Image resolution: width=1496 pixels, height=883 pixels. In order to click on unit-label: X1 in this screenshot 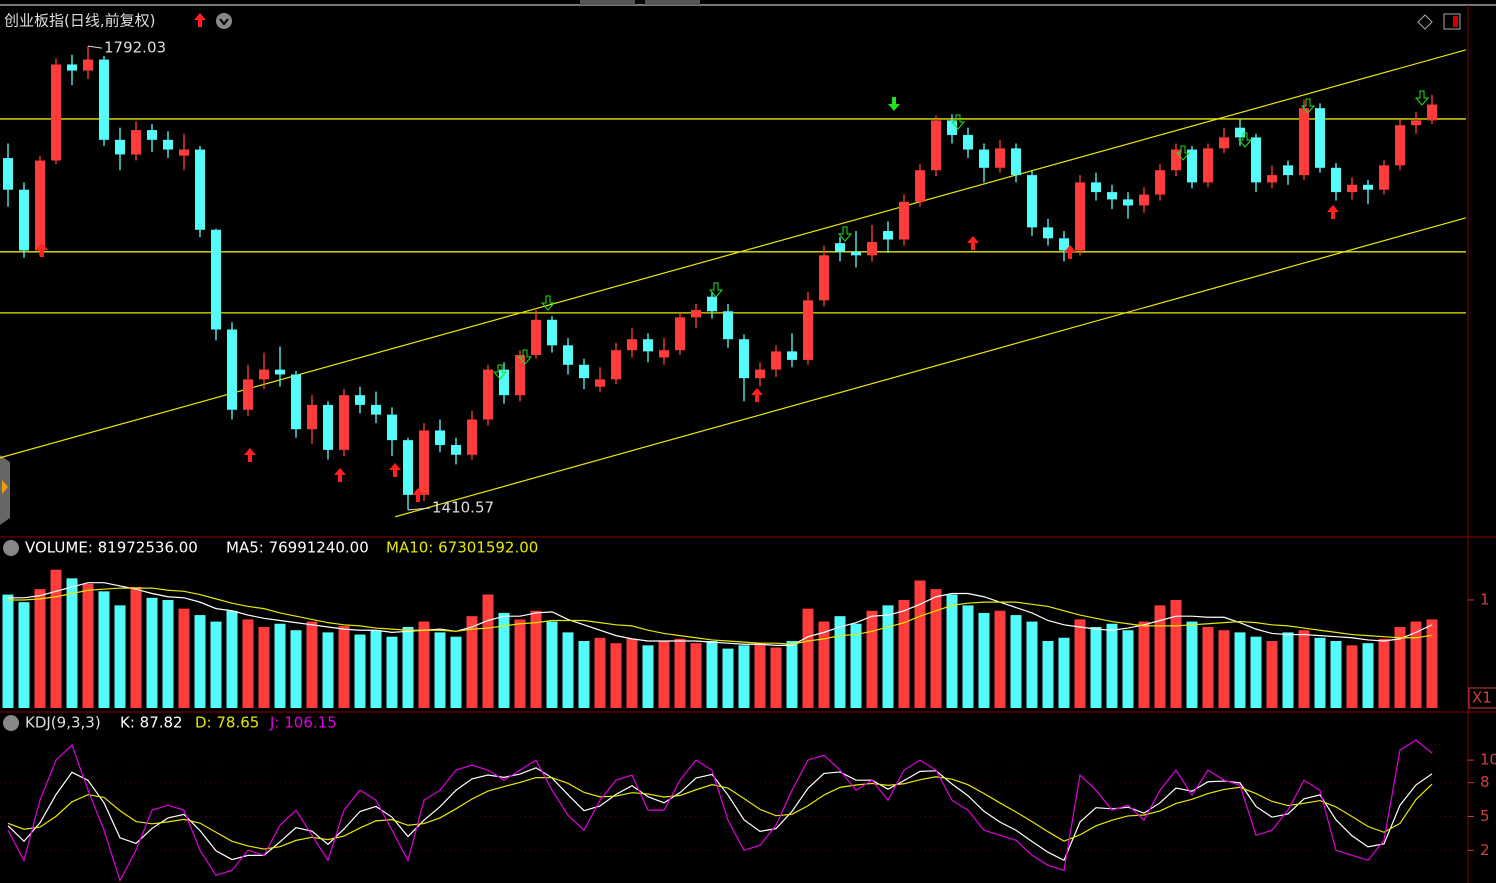, I will do `click(1482, 698)`.